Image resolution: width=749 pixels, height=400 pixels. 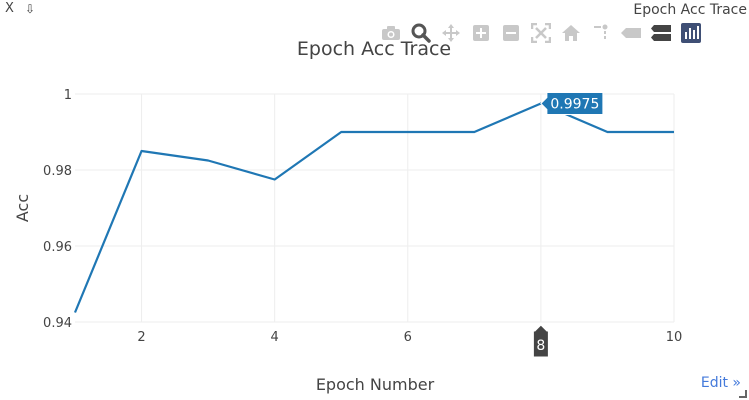 What do you see at coordinates (57, 247) in the screenshot?
I see `y-tick-label: 0.96` at bounding box center [57, 247].